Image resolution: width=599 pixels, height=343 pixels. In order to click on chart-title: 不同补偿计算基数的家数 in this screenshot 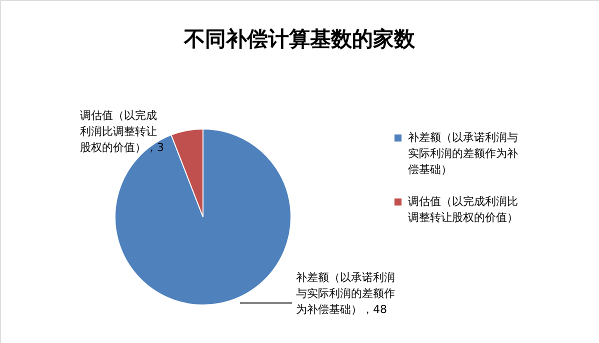, I will do `click(299, 39)`.